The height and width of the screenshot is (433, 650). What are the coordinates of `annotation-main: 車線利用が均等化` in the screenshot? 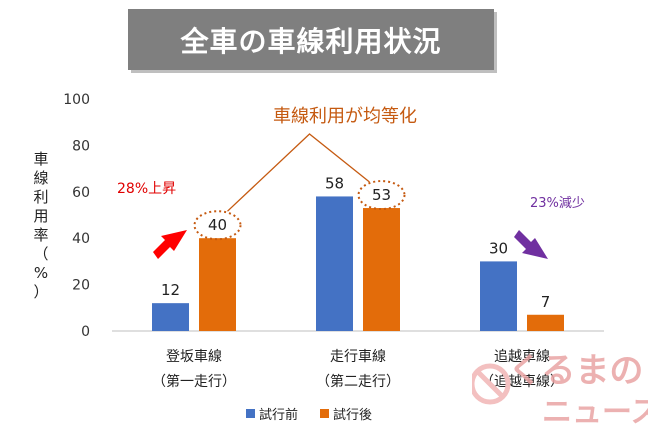 It's located at (345, 116).